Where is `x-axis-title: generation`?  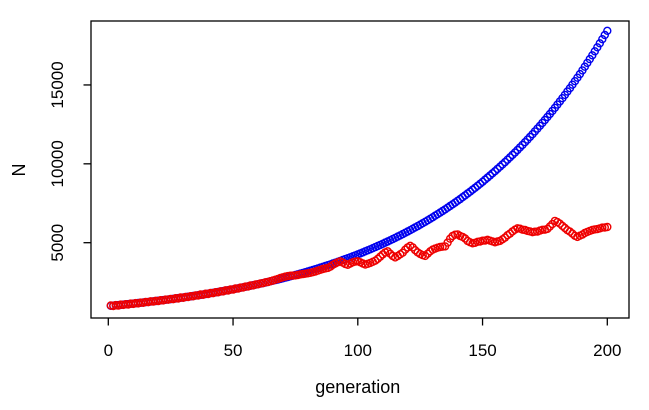
x-axis-title: generation is located at coordinates (357, 387).